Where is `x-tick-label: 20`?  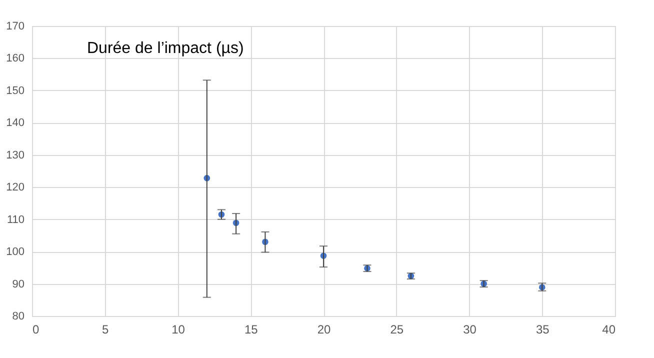 x-tick-label: 20 is located at coordinates (324, 329).